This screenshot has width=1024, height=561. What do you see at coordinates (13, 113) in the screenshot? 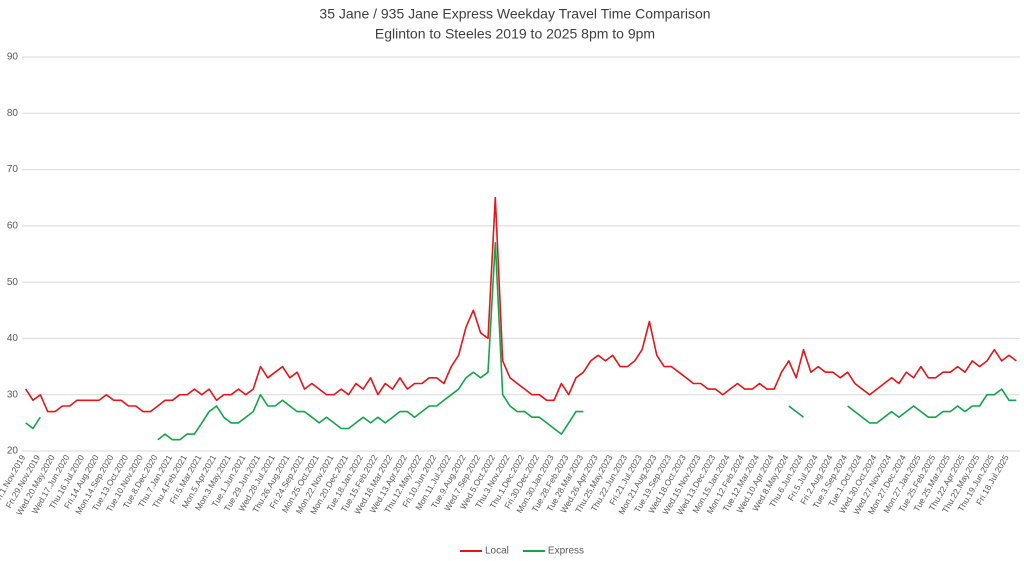
I see `y-tick-label: 80` at bounding box center [13, 113].